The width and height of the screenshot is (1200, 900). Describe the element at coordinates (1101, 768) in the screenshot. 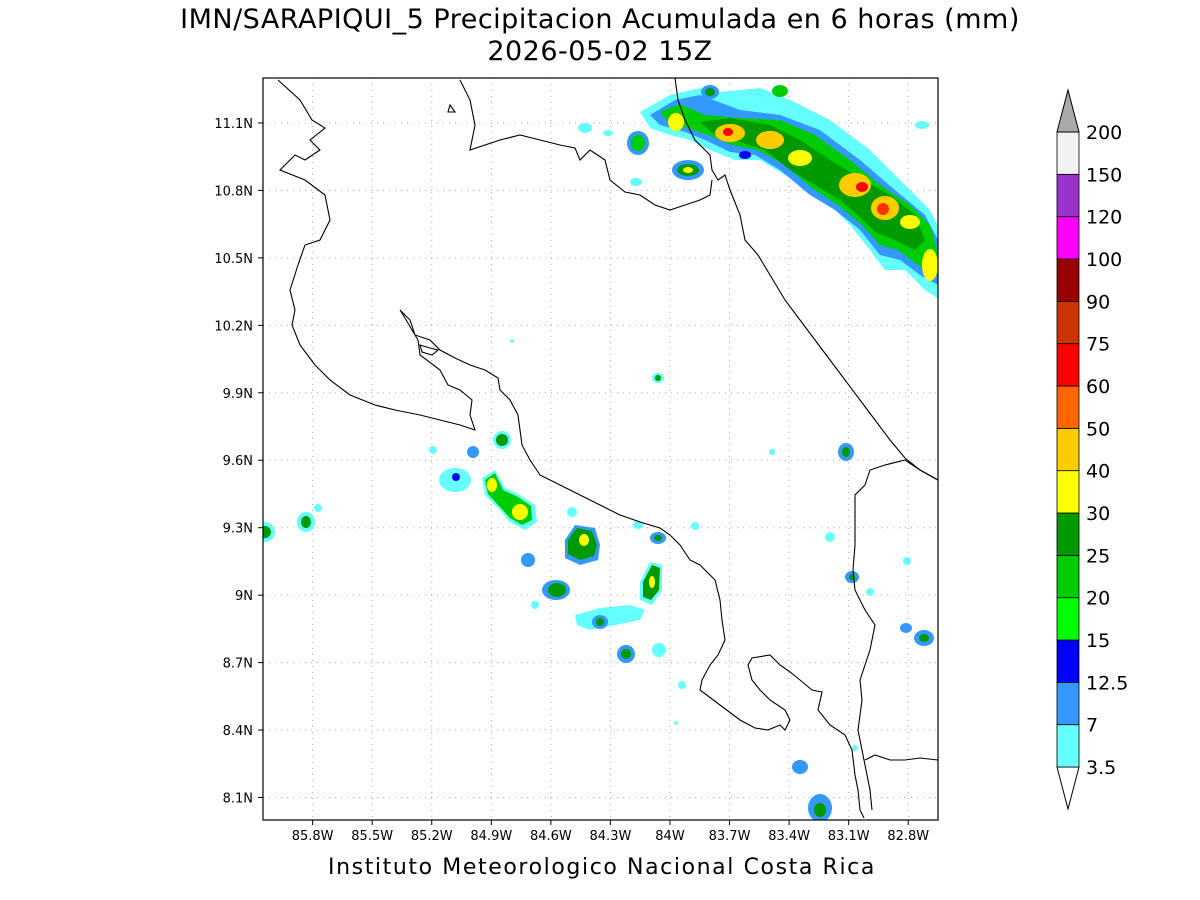

I see `colorbar-label: 3.5` at that location.